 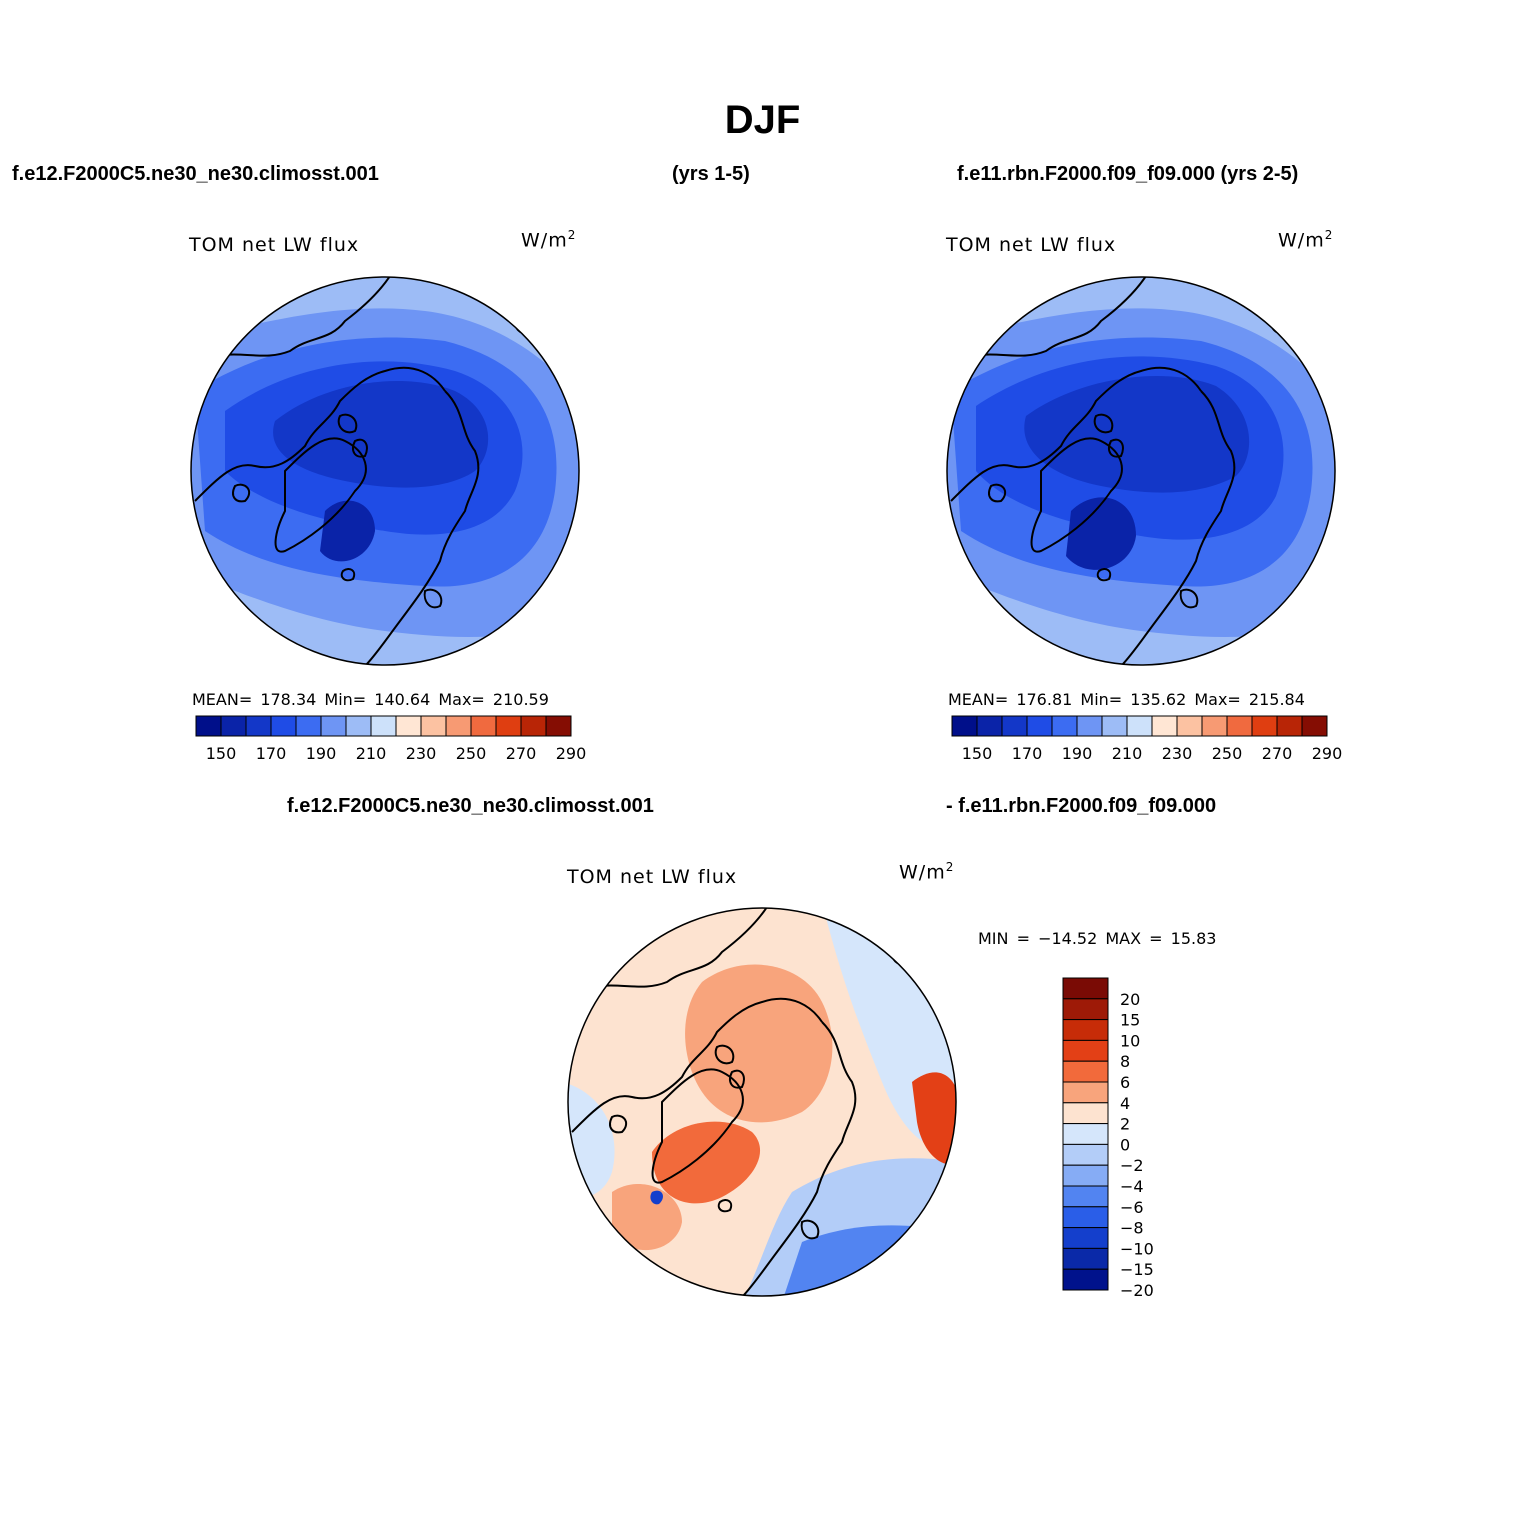 I want to click on panel1-stats: MEAN= 178.34 Min= 140.64 Max= 210.59, so click(x=370, y=699).